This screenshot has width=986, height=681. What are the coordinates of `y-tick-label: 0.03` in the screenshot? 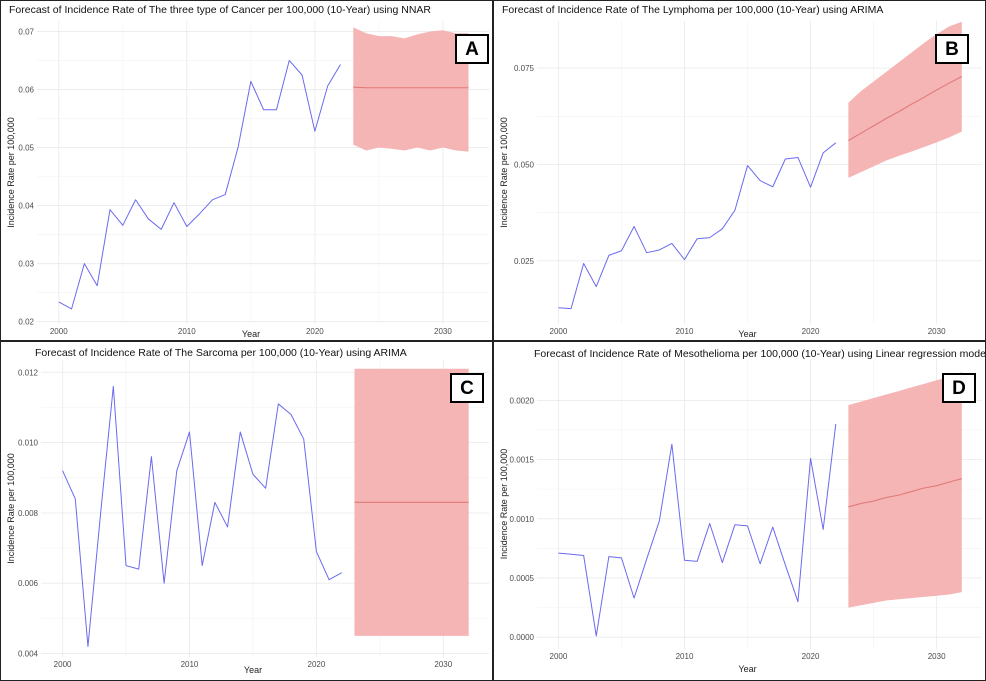 It's located at (26, 264).